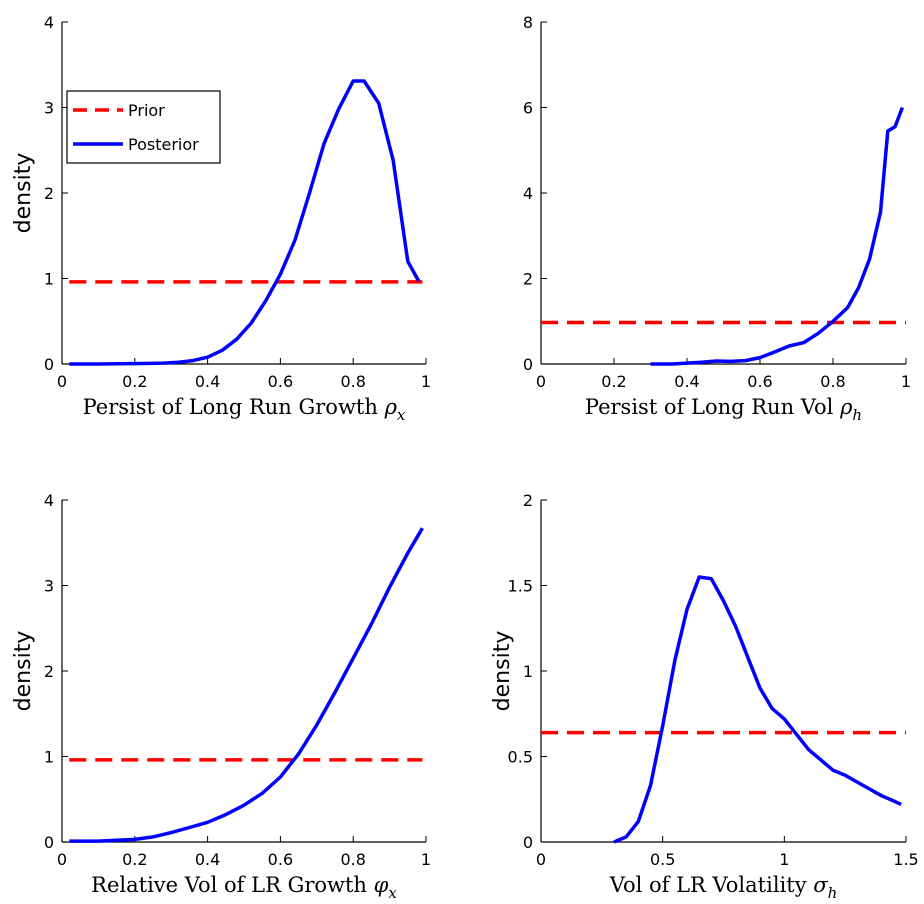  What do you see at coordinates (820, 885) in the screenshot?
I see `x-axis-label-symbol: σ` at bounding box center [820, 885].